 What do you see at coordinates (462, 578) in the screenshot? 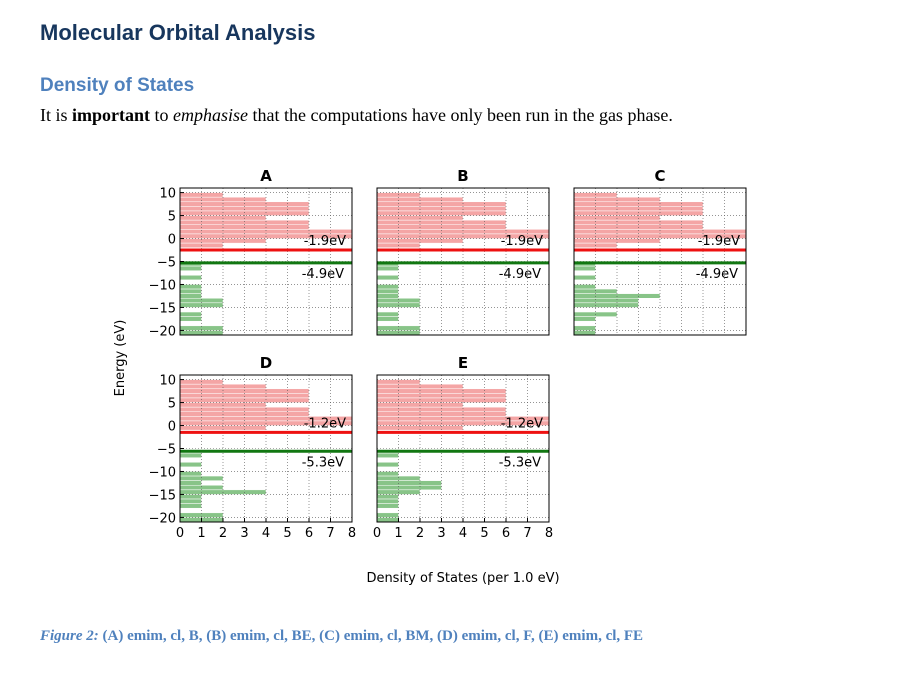
I see `x-axis-label: Density of States (per 1.0 eV)` at bounding box center [462, 578].